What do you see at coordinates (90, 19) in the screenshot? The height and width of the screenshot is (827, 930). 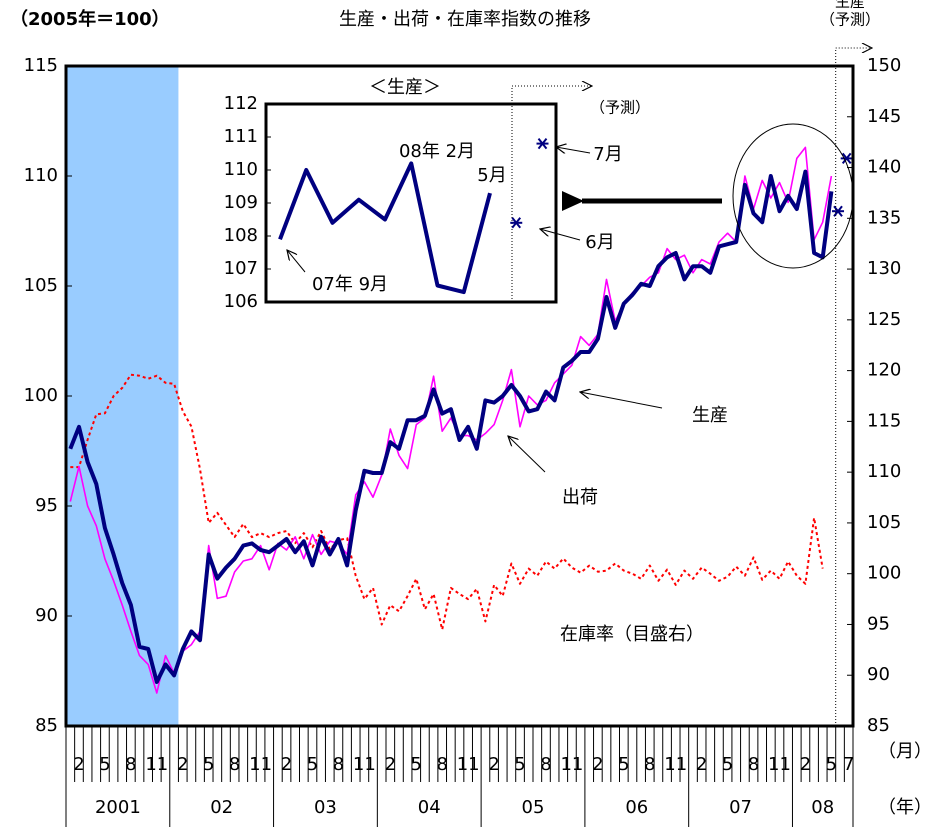 I see `unit-label: （2005年＝100）` at bounding box center [90, 19].